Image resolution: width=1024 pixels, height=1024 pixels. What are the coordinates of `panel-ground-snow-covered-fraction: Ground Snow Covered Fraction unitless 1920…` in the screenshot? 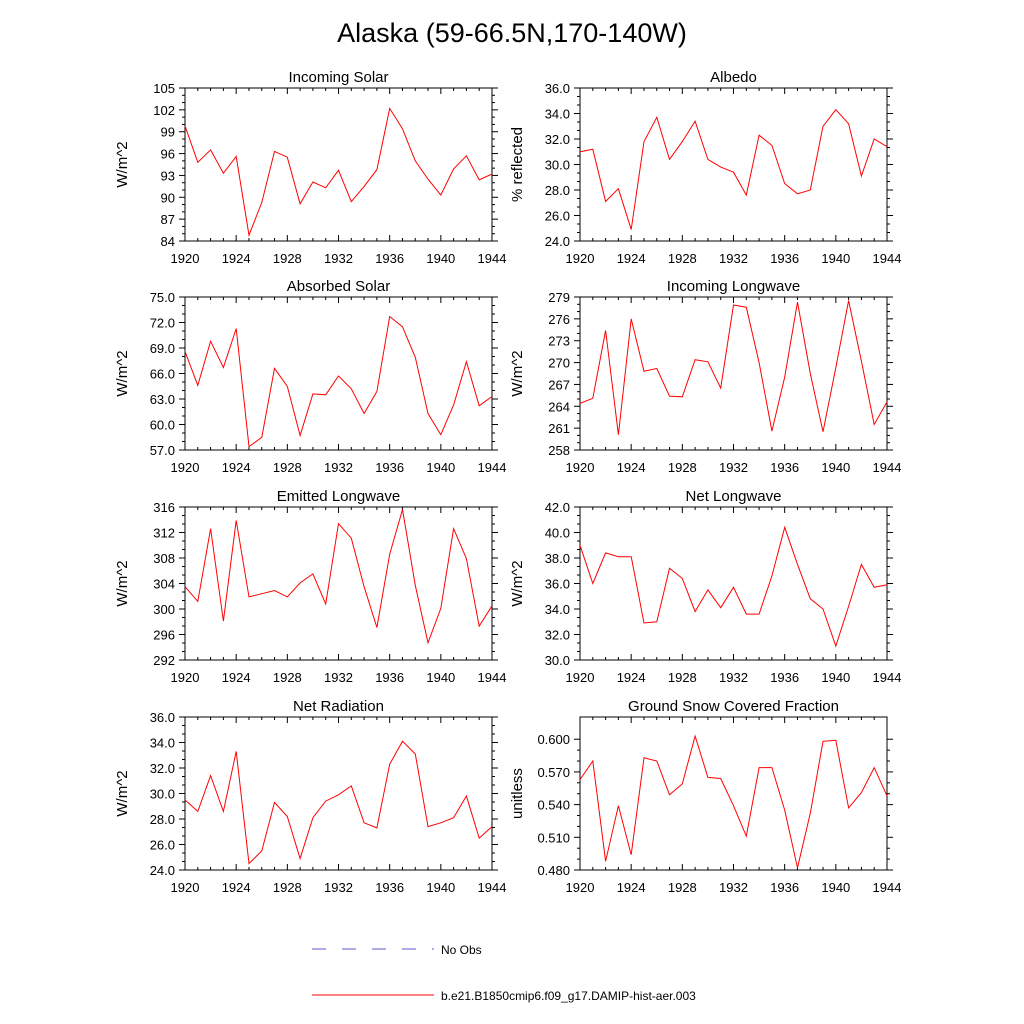 It's located at (705, 796).